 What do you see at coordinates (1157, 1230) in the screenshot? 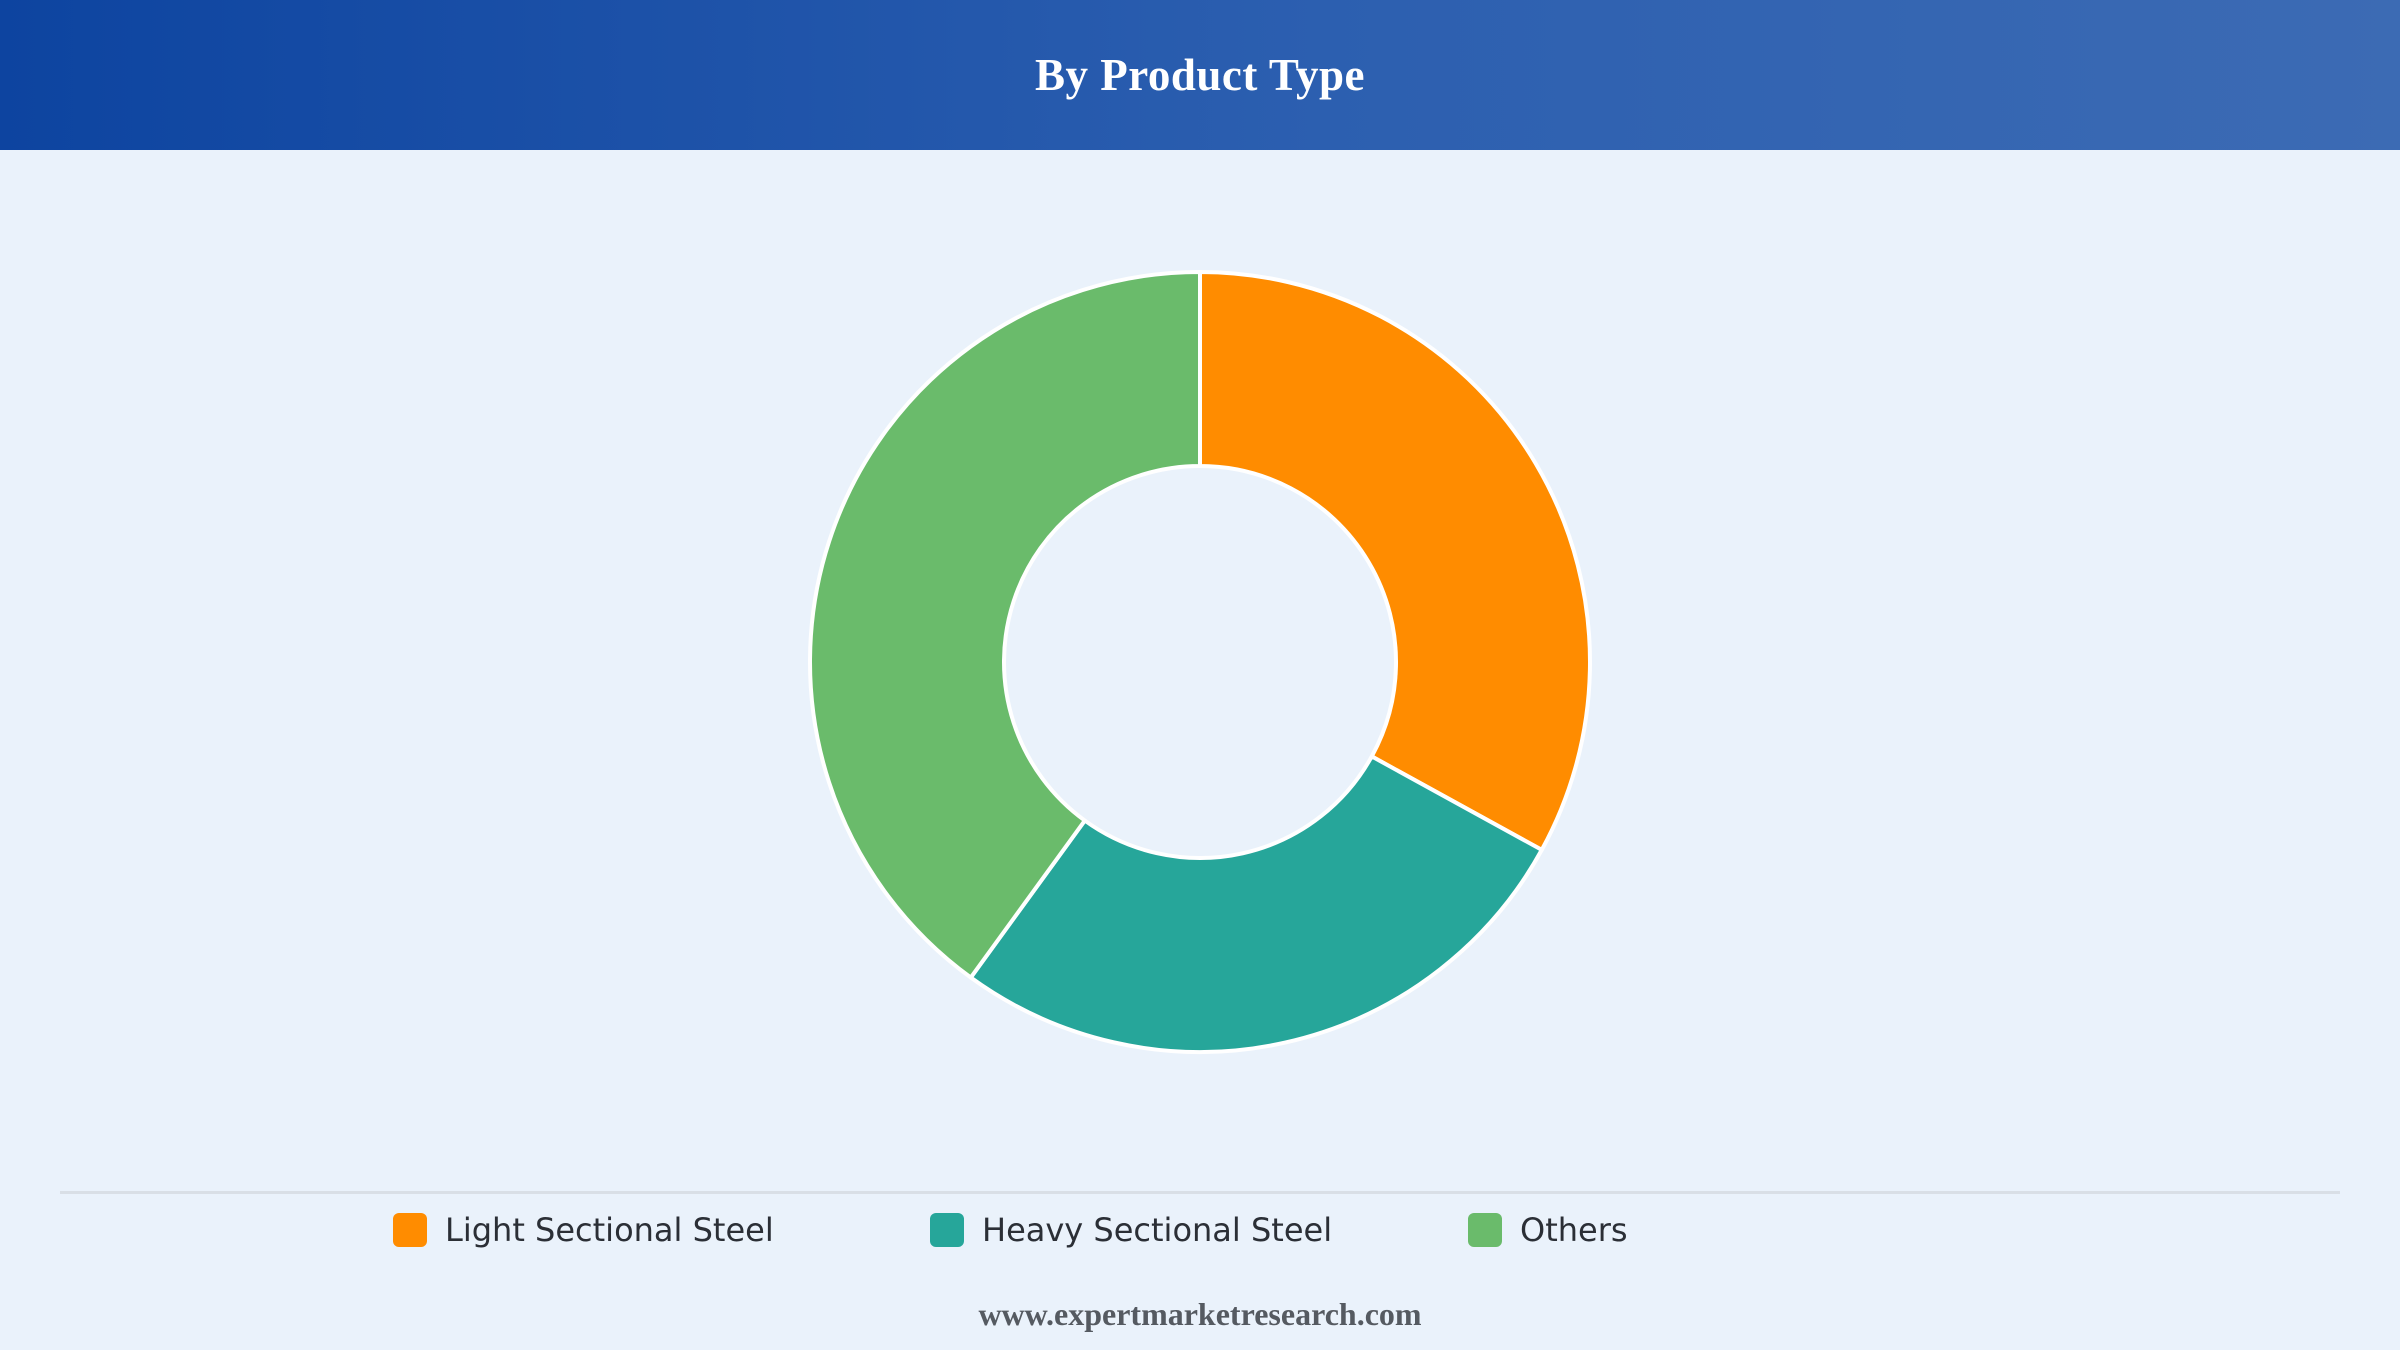
I see `legend-label: Heavy Sectional Steel` at bounding box center [1157, 1230].